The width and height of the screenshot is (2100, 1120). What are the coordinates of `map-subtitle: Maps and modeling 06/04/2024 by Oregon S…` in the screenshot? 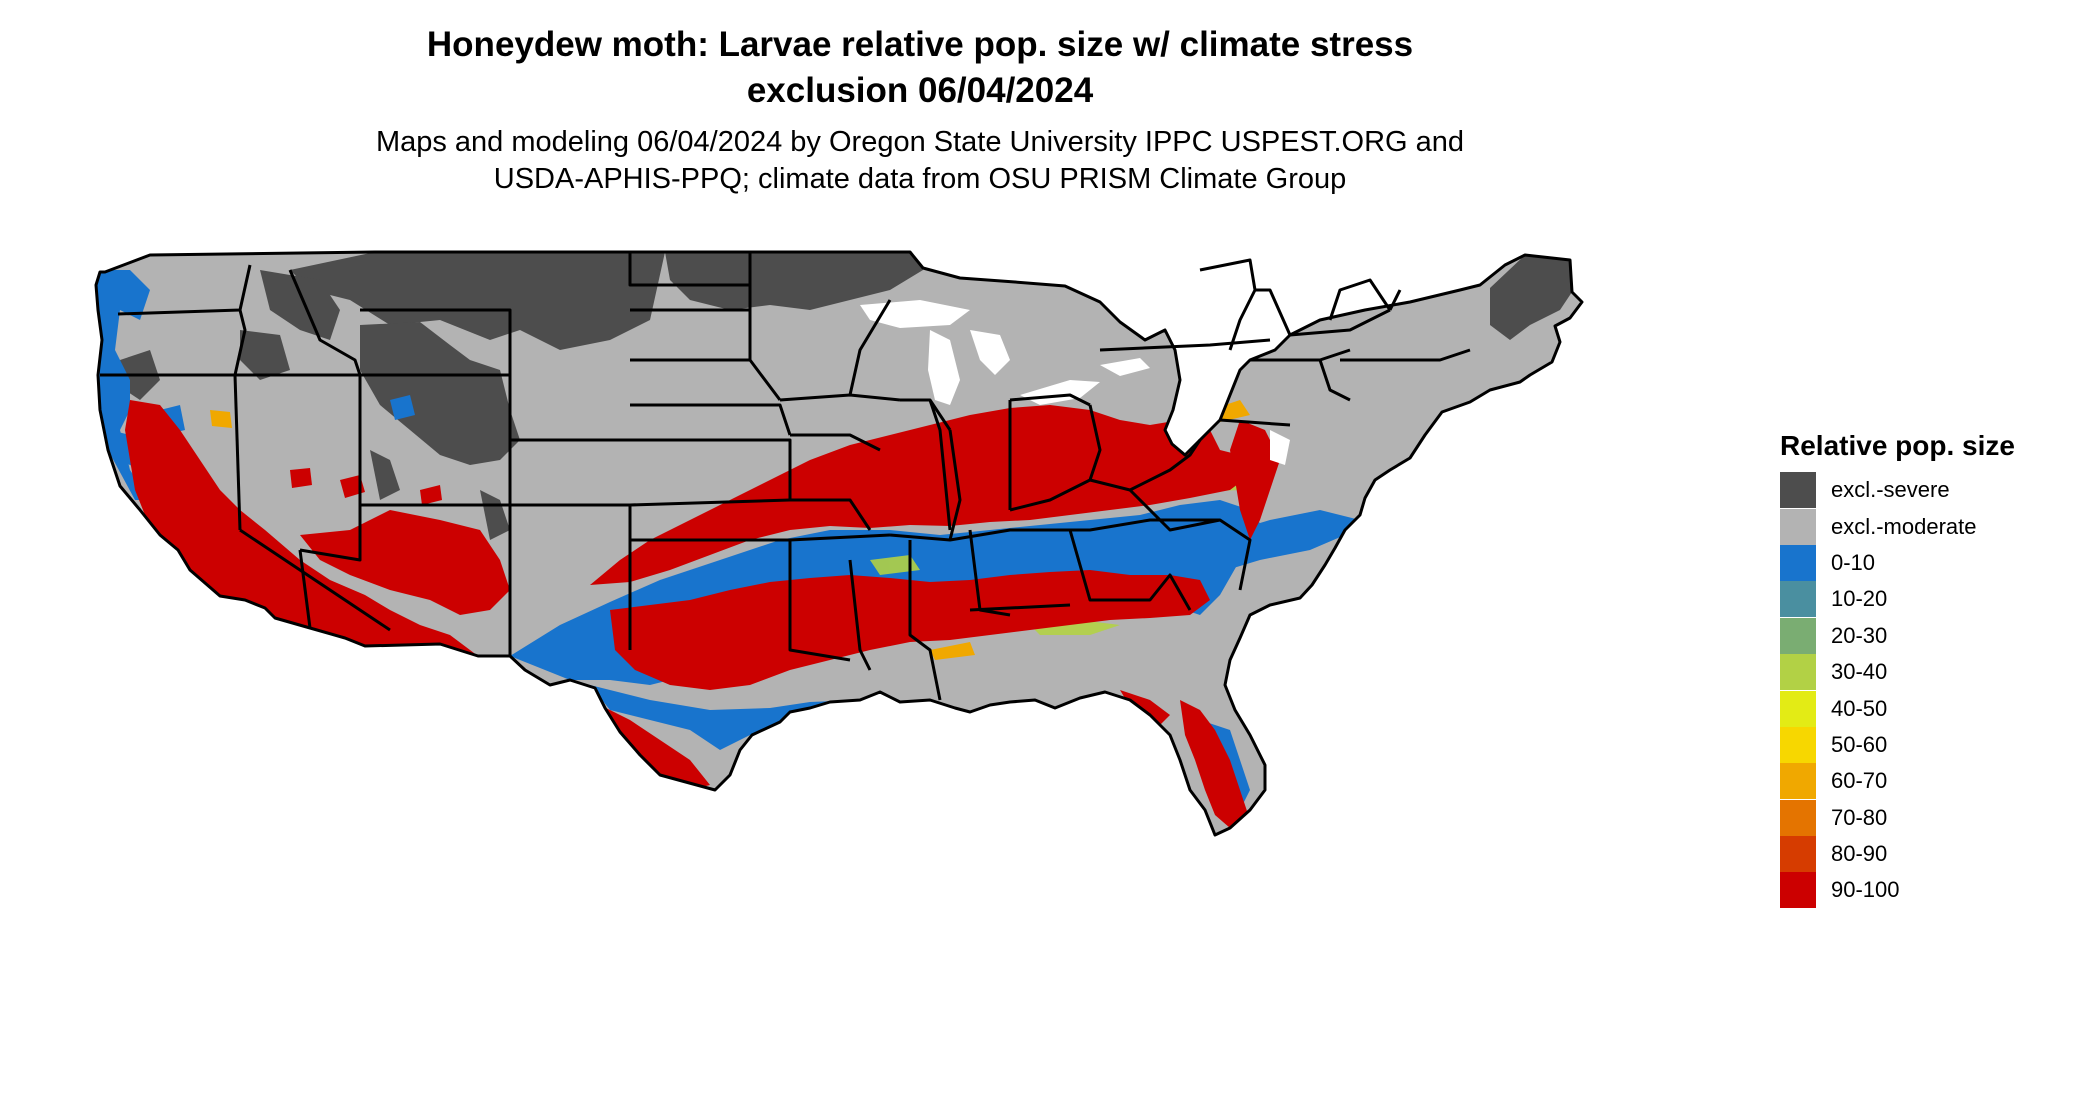 It's located at (920, 161).